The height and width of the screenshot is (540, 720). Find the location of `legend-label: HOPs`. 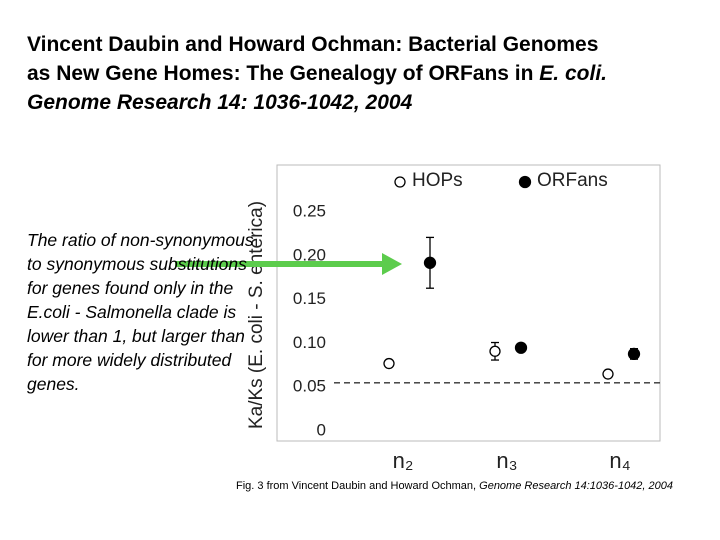

legend-label: HOPs is located at coordinates (437, 180).